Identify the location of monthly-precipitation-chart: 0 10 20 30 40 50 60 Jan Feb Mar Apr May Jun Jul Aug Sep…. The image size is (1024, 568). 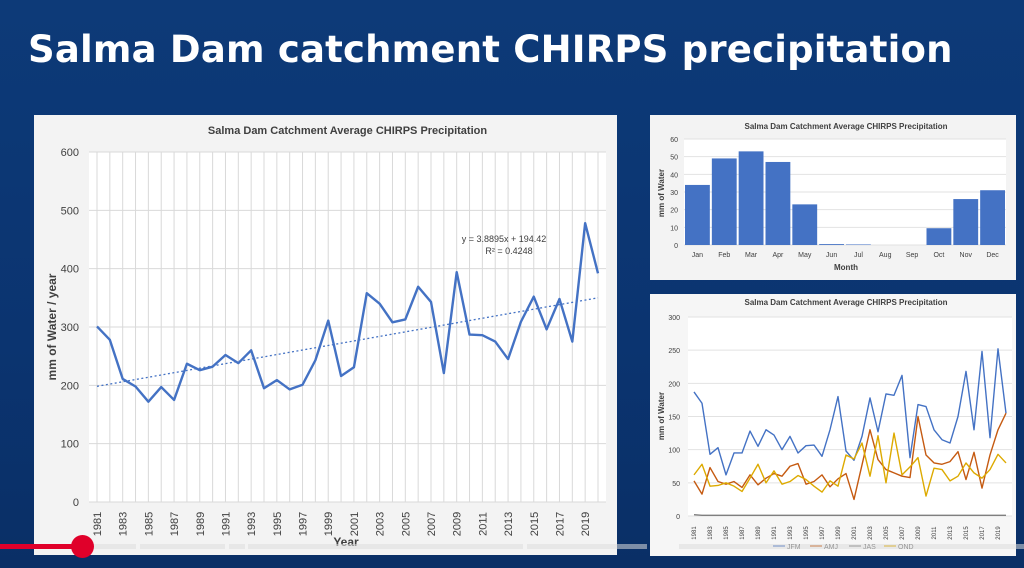
(833, 197).